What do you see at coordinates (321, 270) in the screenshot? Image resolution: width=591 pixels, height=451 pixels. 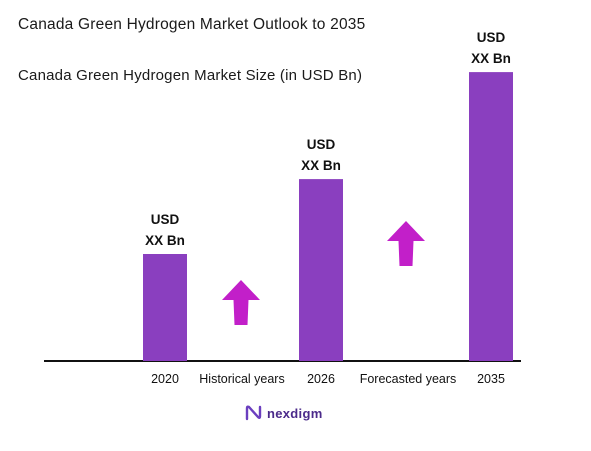 I see `bar-2026` at bounding box center [321, 270].